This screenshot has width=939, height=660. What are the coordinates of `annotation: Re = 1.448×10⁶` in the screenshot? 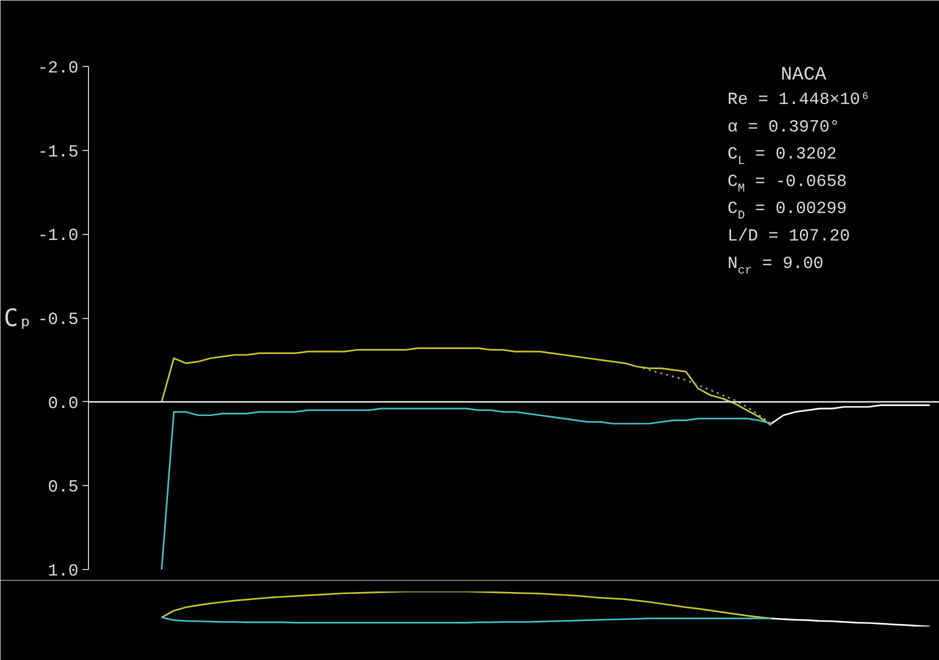 It's located at (799, 100).